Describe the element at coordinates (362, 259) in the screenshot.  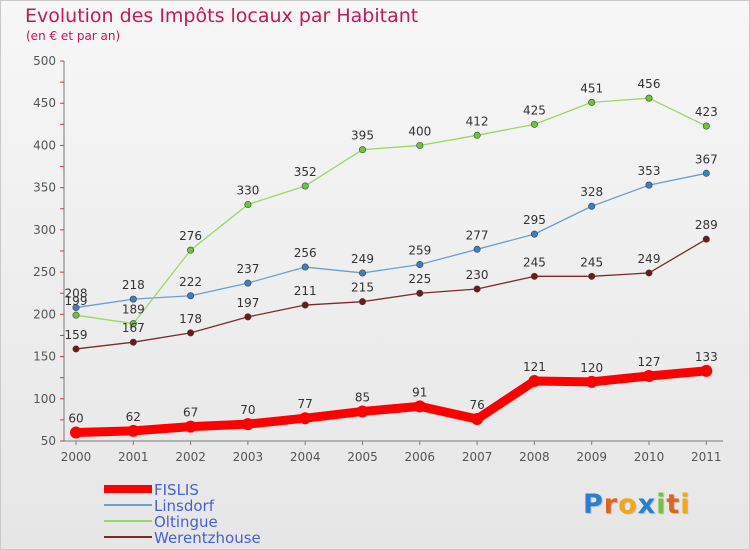
I see `data-label-linsdorf: 249` at that location.